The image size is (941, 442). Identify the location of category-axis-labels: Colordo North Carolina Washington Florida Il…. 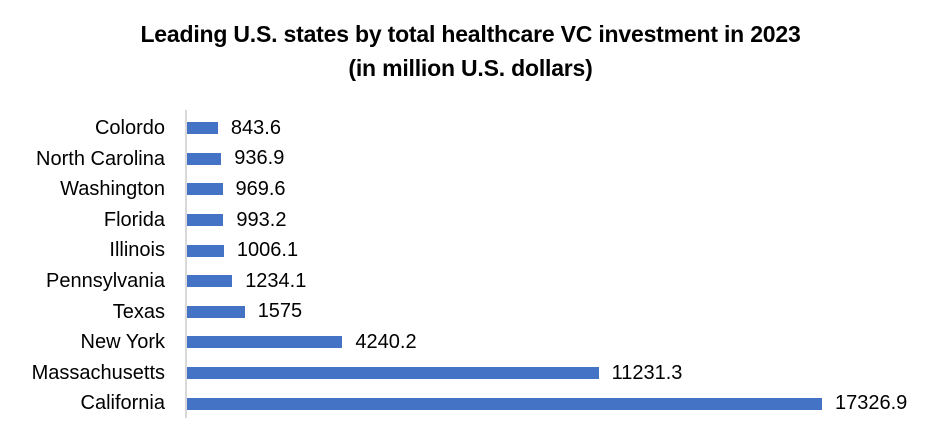
(82, 266).